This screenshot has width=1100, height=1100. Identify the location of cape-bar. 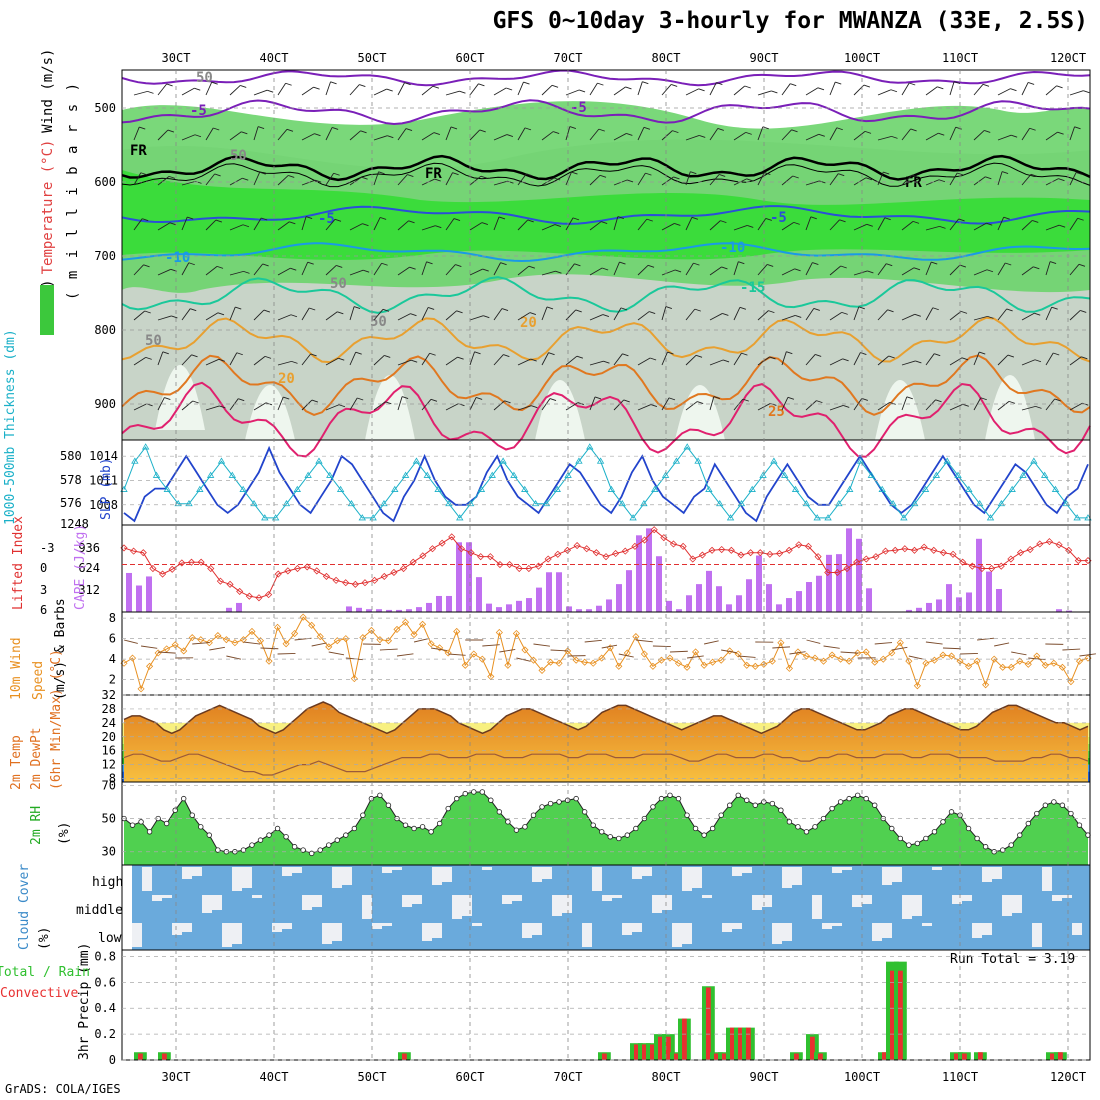
(479, 594).